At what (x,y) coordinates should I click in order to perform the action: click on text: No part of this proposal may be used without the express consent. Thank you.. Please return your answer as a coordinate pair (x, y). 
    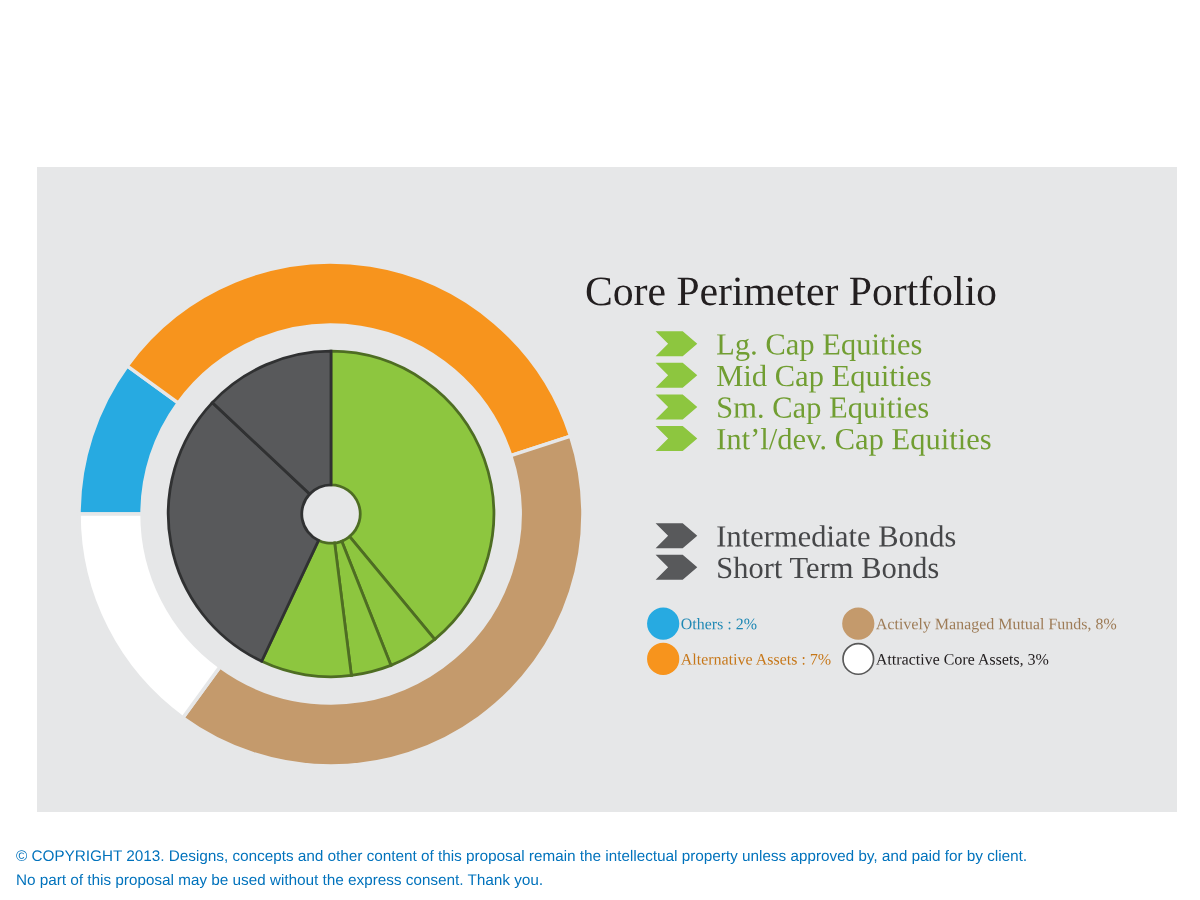
    Looking at the image, I should click on (279, 881).